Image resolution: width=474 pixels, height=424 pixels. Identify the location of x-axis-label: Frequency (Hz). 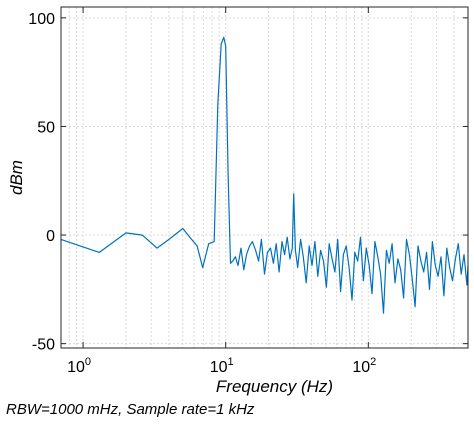
(274, 386).